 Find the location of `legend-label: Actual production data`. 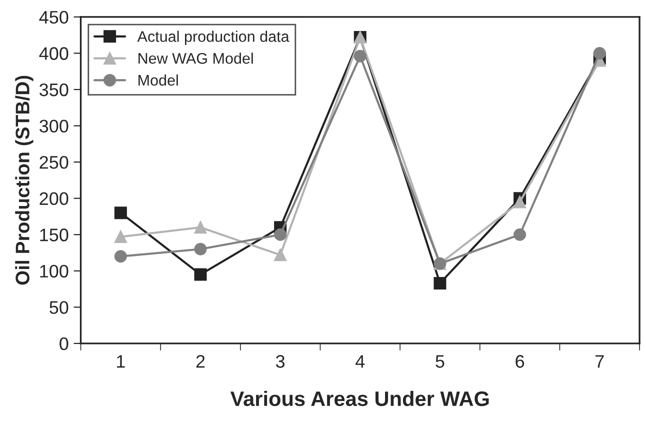

legend-label: Actual production data is located at coordinates (213, 37).